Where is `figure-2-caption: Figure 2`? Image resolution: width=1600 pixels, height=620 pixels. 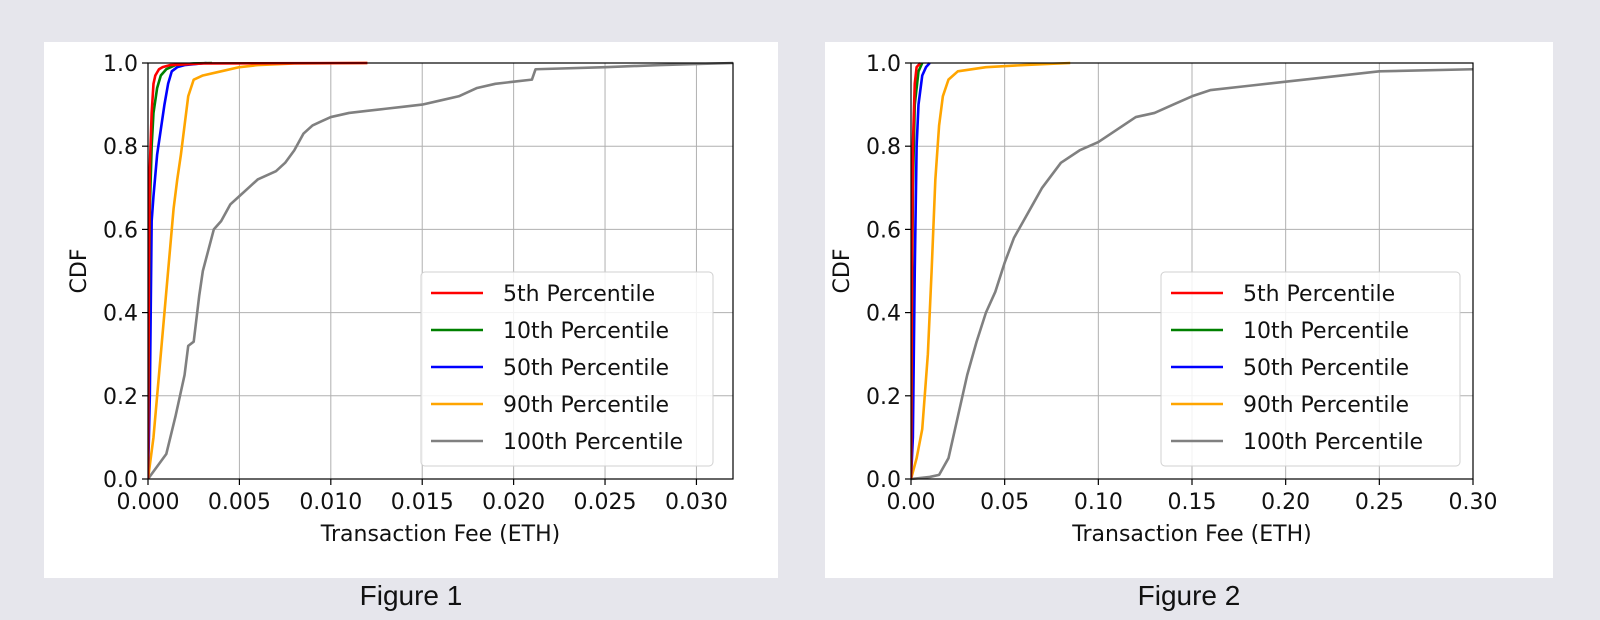 figure-2-caption: Figure 2 is located at coordinates (1189, 595).